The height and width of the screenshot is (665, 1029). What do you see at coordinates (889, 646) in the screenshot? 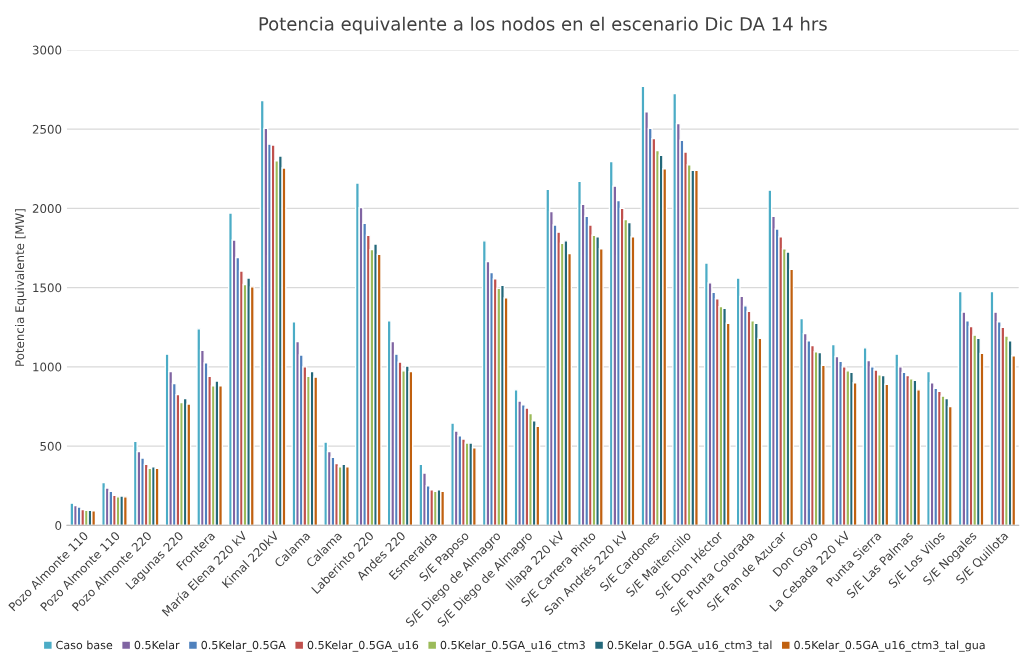
I see `legend-label: 0.5Kelar_0.5GA_u16_ctm3_tal_gua` at bounding box center [889, 646].